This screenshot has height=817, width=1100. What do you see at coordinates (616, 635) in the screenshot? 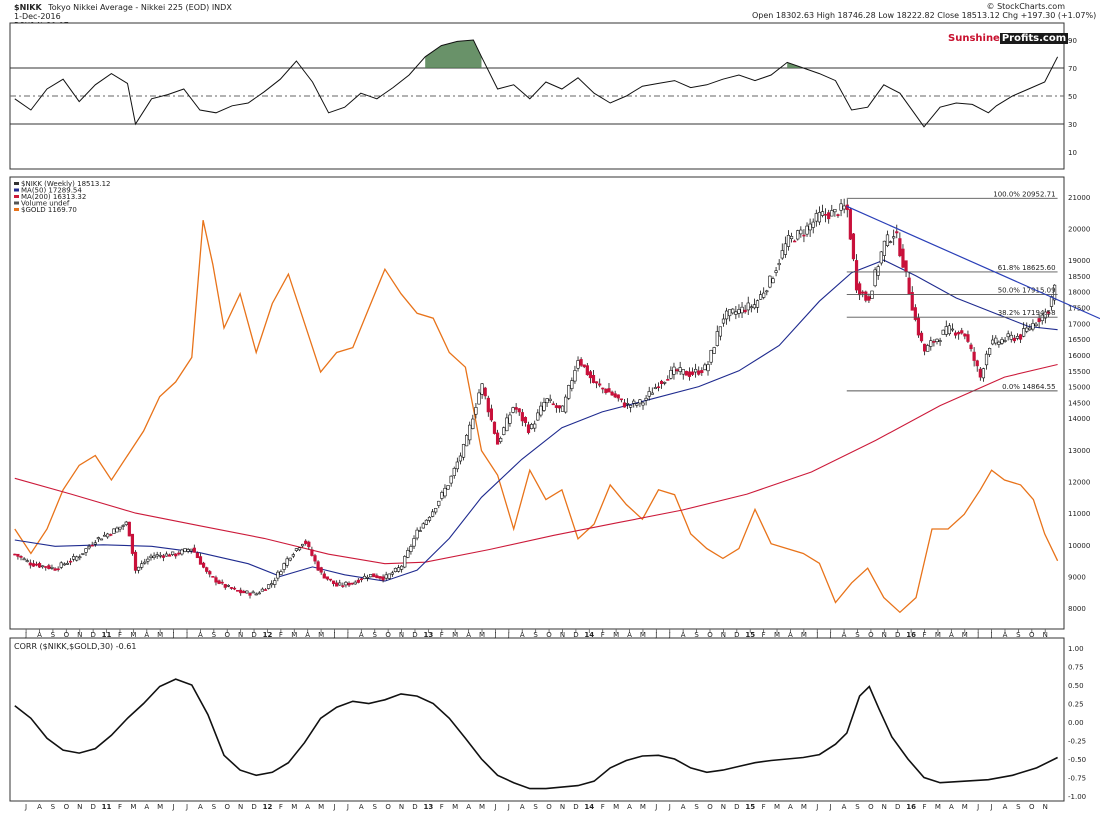
I see `time-axis-label: M` at bounding box center [616, 635].